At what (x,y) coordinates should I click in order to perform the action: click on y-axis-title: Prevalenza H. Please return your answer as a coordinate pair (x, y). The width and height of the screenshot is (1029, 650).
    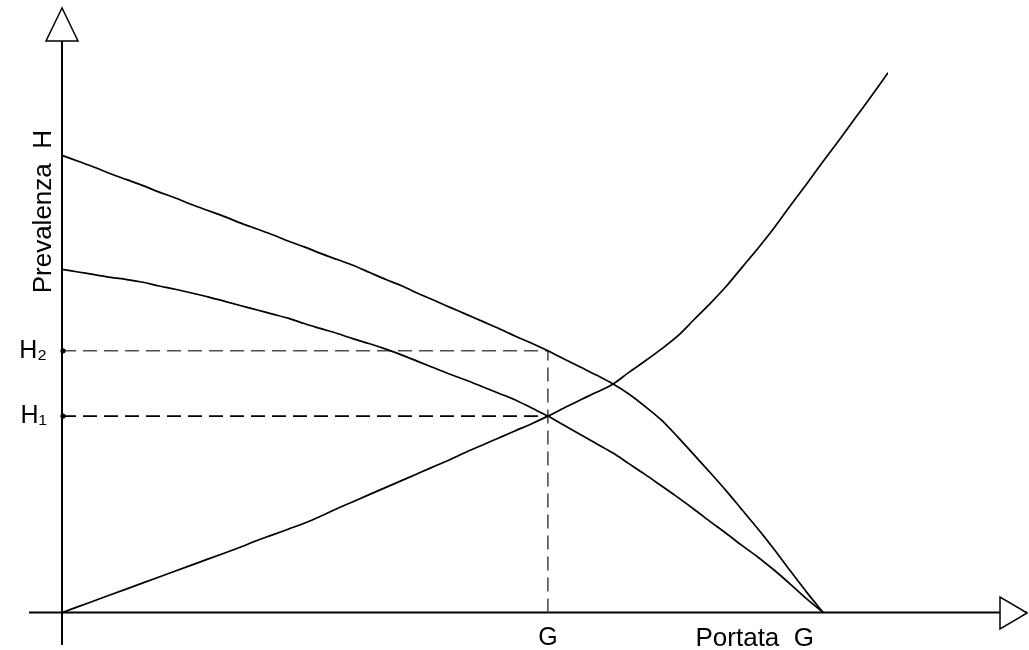
    Looking at the image, I should click on (42, 212).